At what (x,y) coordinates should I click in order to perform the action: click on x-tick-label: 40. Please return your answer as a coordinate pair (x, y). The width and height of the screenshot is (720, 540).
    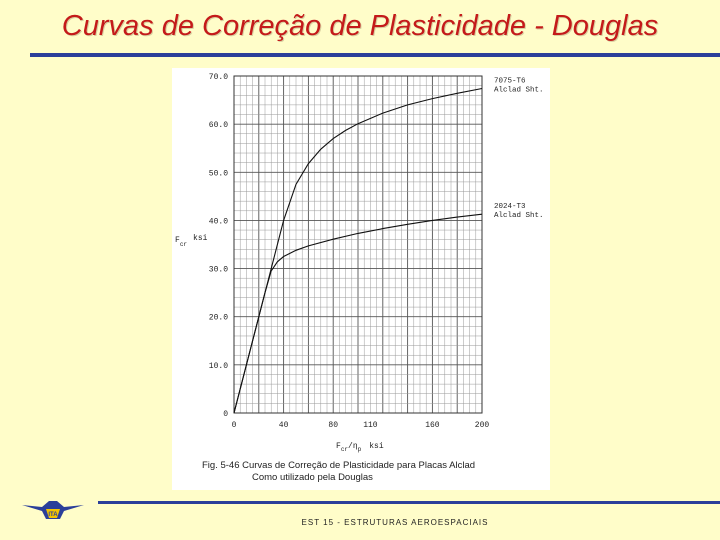
    Looking at the image, I should click on (284, 425).